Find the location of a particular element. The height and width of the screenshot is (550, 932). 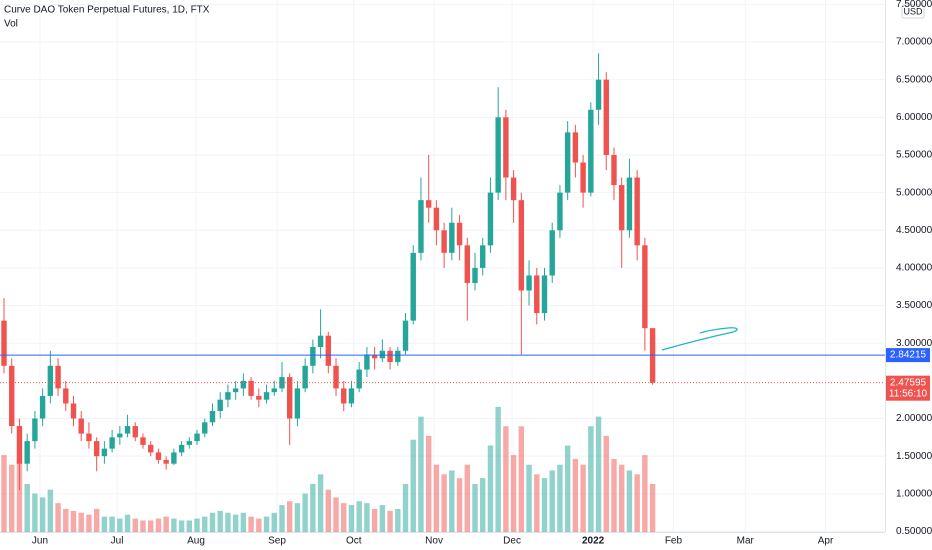

x-tick-label: Jun is located at coordinates (40, 541).